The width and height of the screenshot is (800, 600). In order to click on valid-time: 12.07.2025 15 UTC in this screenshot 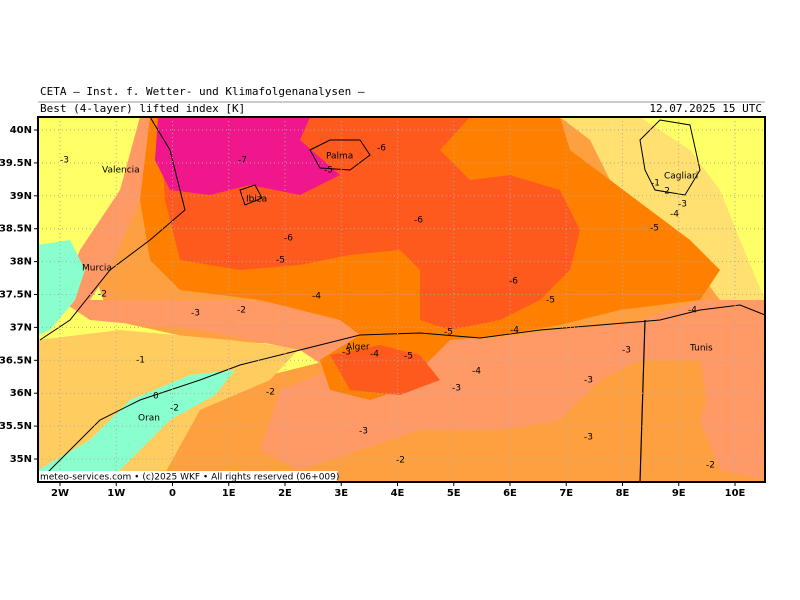, I will do `click(705, 108)`.